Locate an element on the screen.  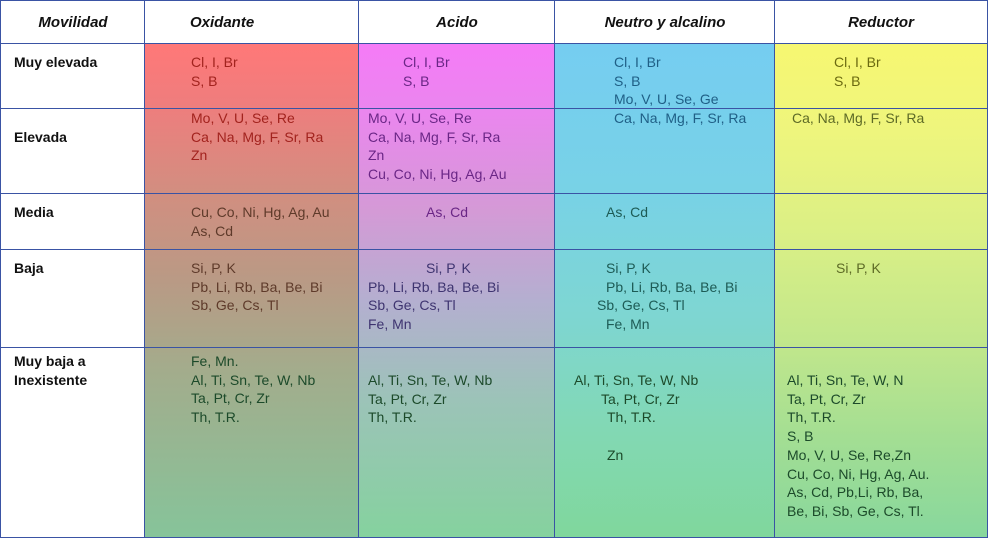
row-label-elevada: Elevada is located at coordinates (40, 137).